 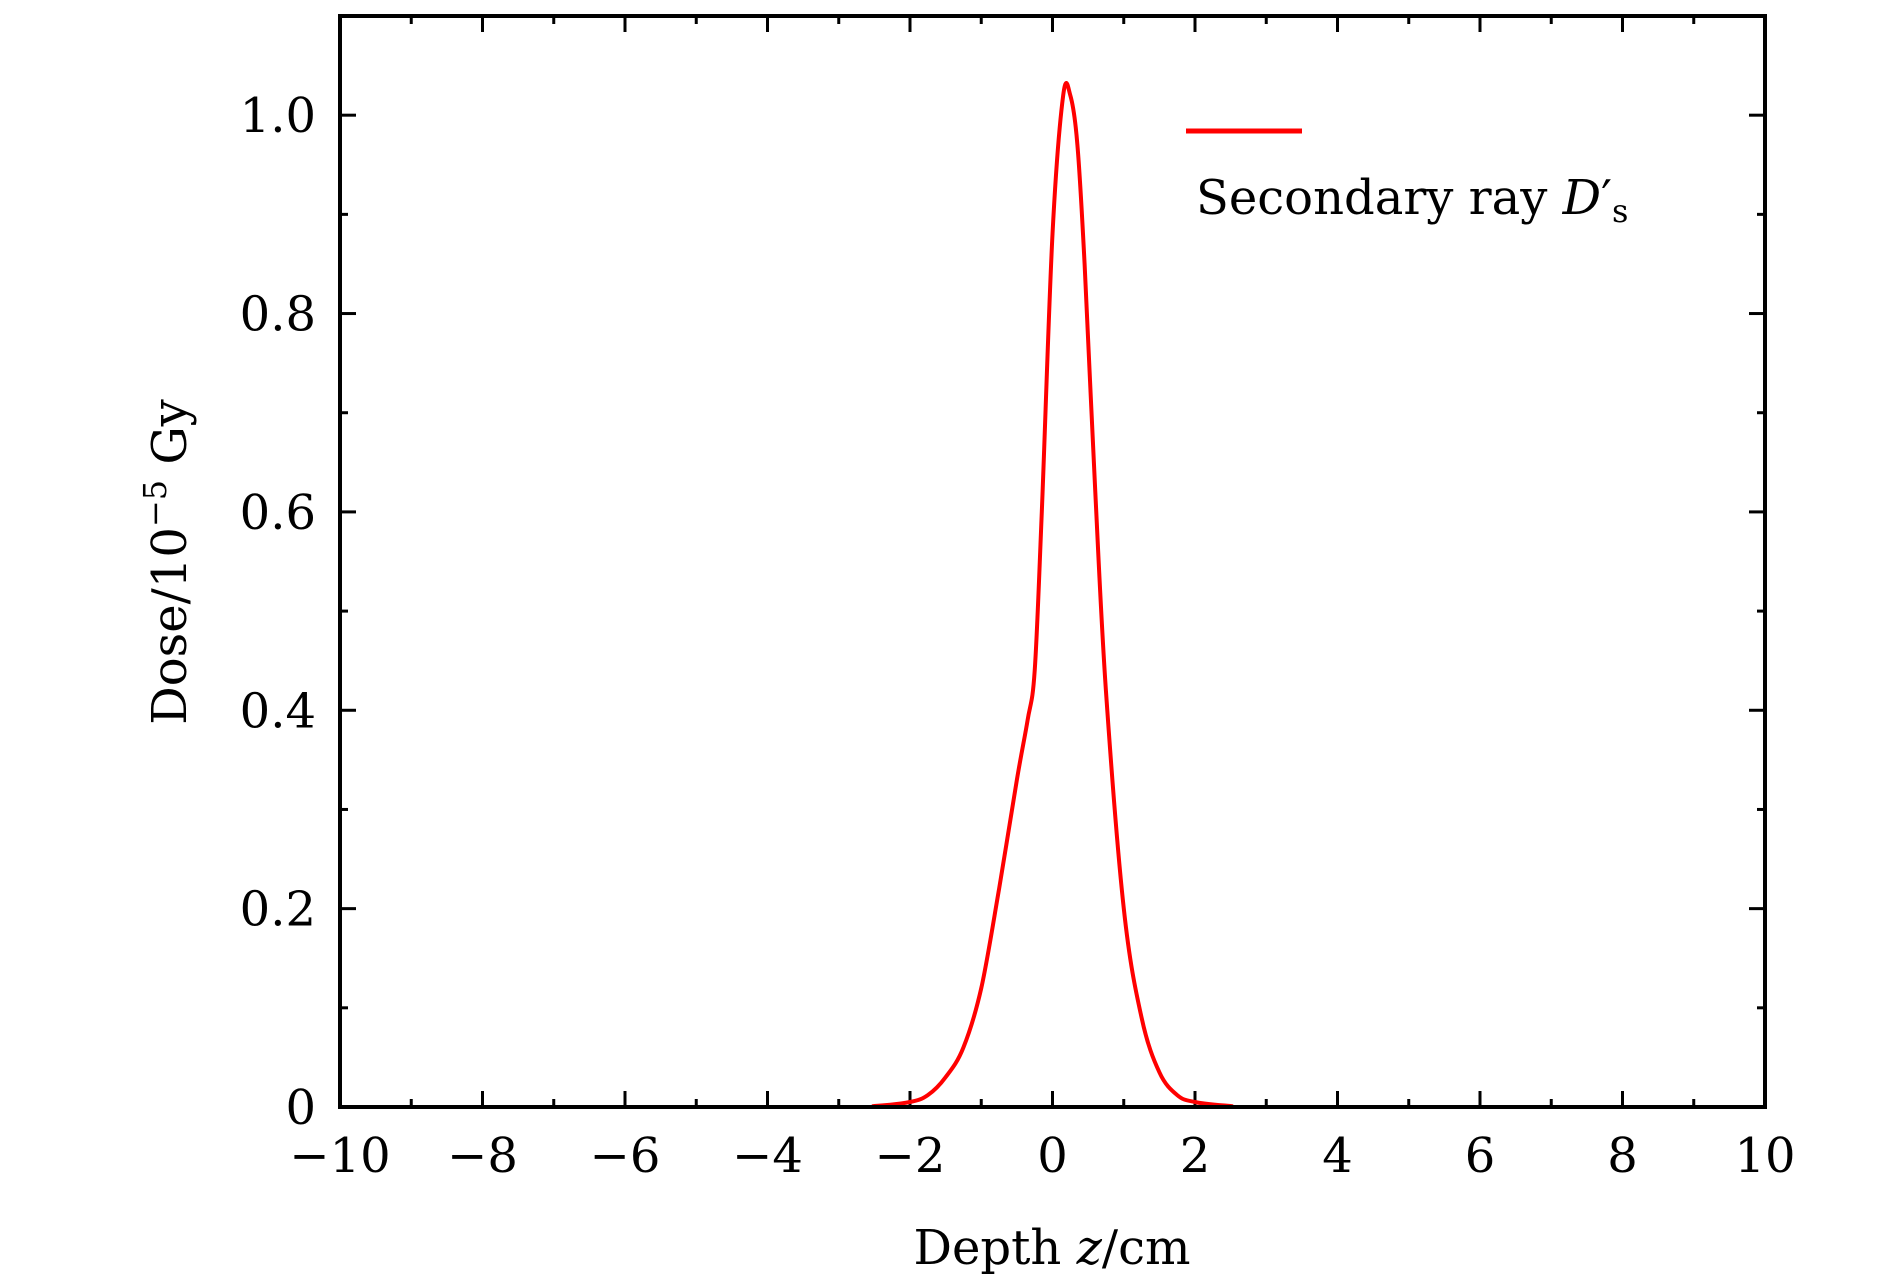 I want to click on x-tick-label: −4, so click(x=767, y=1156).